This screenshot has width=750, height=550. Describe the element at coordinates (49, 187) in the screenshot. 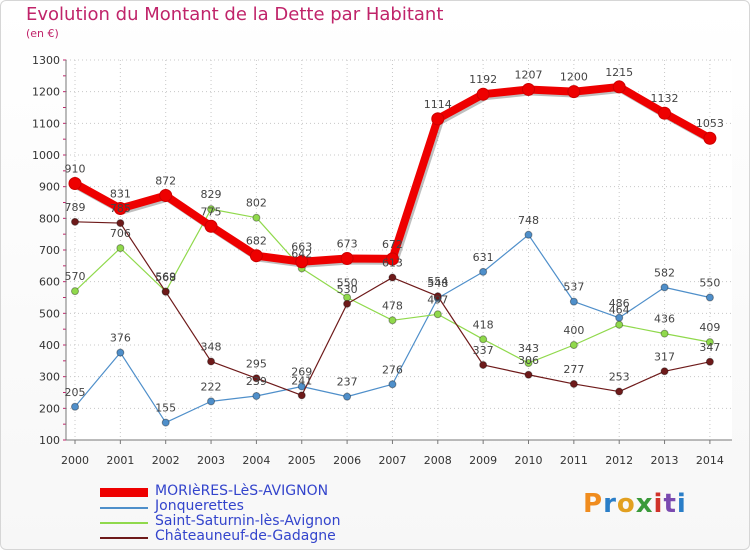

I see `y-tick-label: 900` at that location.